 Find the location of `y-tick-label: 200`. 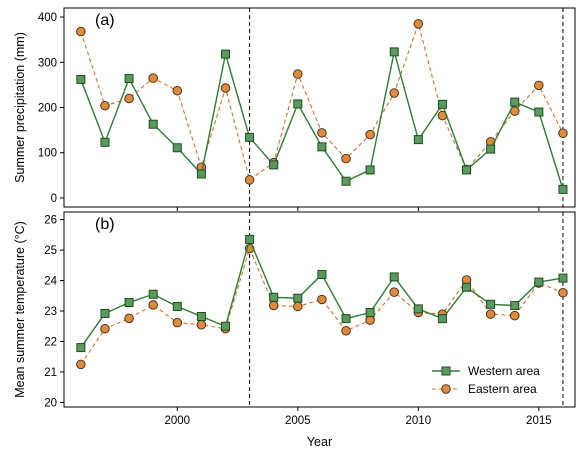

y-tick-label: 200 is located at coordinates (47, 109).